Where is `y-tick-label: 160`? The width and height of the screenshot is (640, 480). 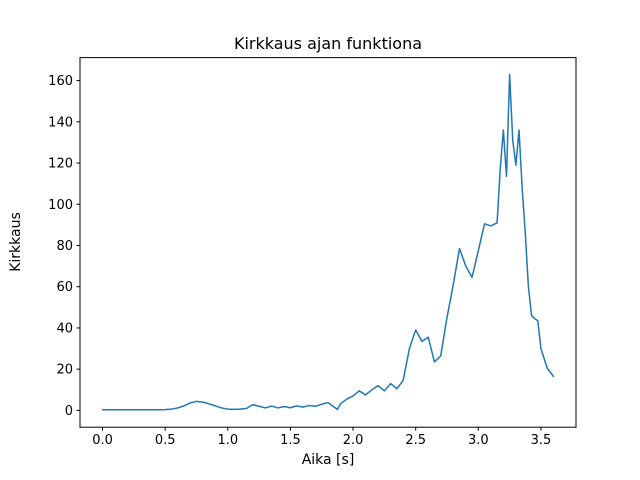
y-tick-label: 160 is located at coordinates (60, 81).